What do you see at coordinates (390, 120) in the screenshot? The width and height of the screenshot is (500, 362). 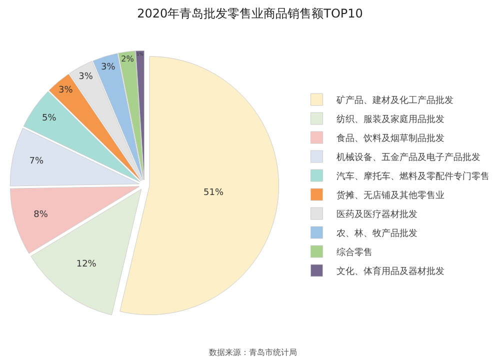 I see `legend-label: 纺织、服装及家庭用品批发` at bounding box center [390, 120].